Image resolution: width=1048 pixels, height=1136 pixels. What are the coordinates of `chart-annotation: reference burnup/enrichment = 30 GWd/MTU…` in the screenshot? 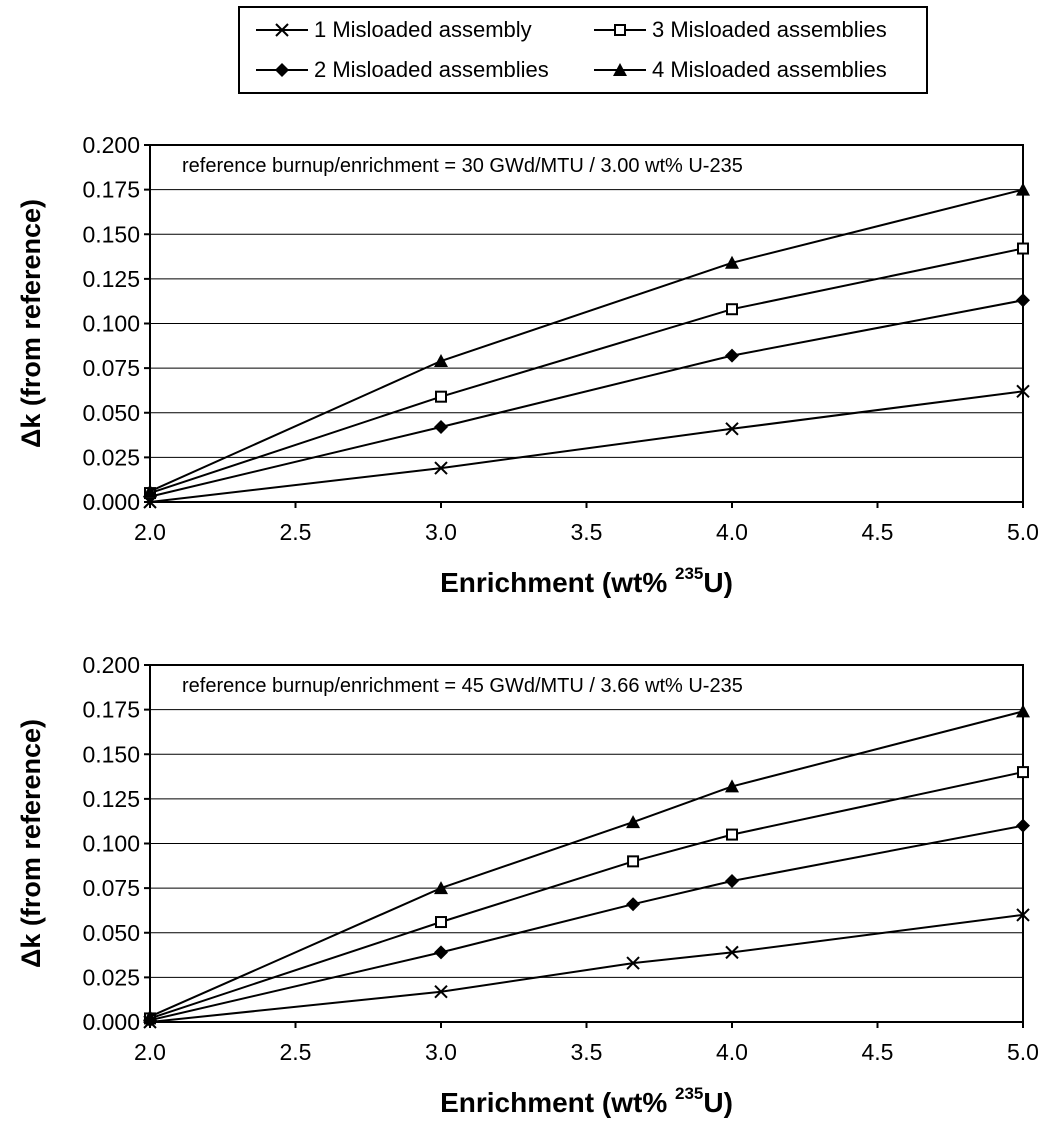 It's located at (462, 166).